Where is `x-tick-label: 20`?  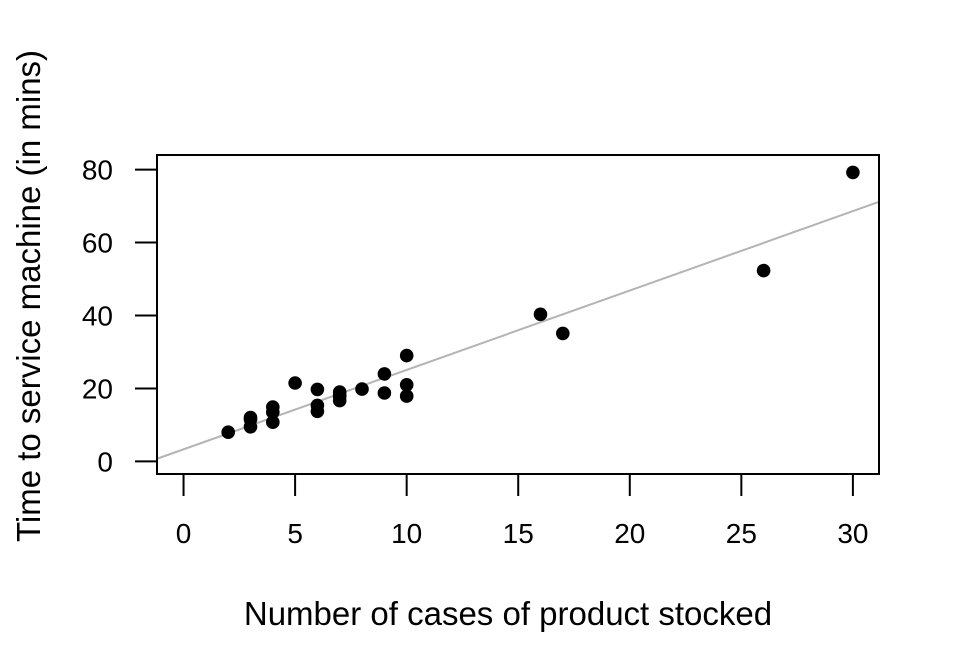 x-tick-label: 20 is located at coordinates (629, 533).